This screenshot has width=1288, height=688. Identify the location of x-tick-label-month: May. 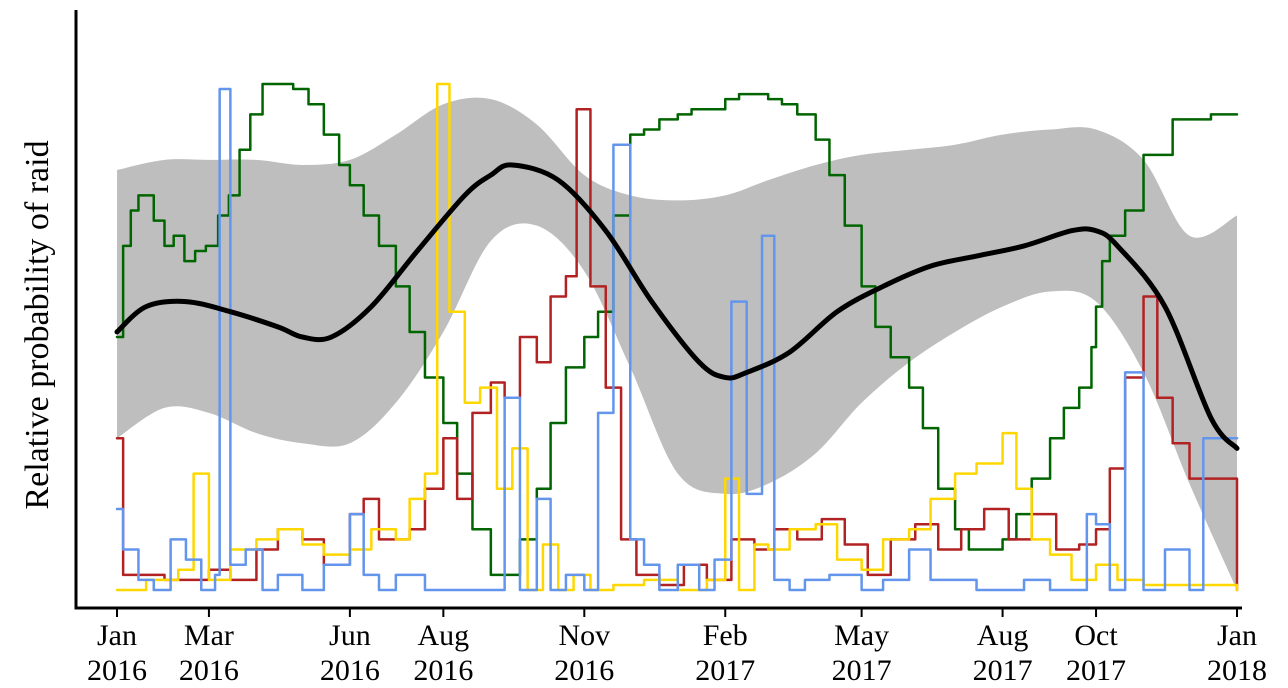
(861, 635).